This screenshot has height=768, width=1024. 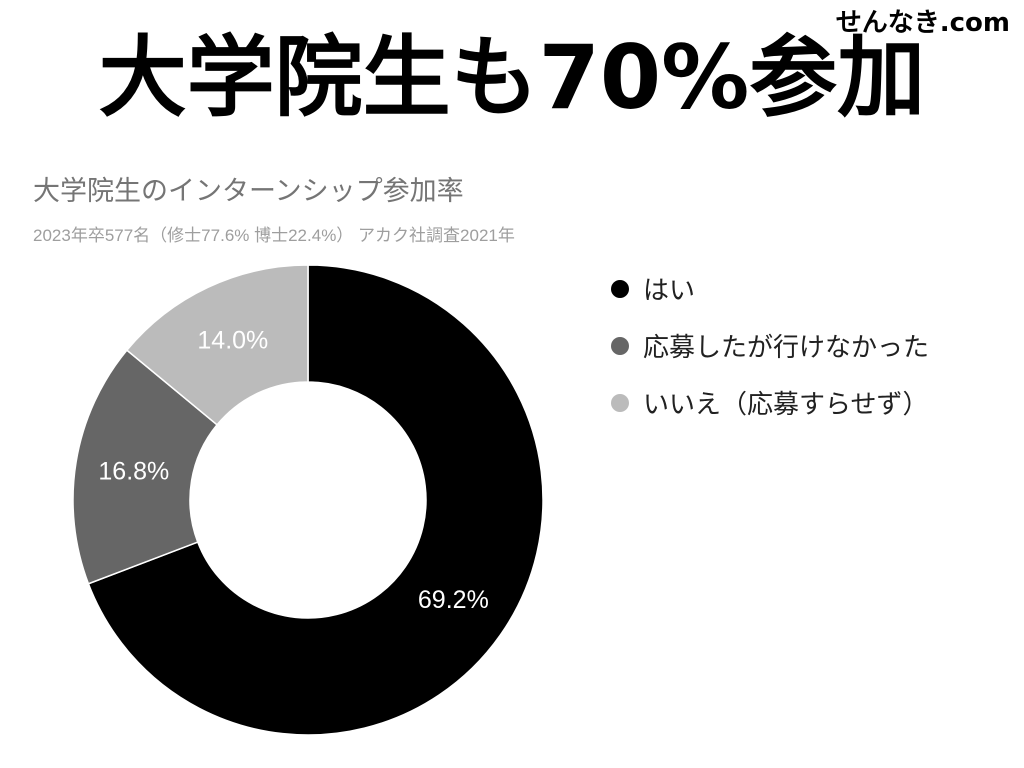 What do you see at coordinates (770, 288) in the screenshot?
I see `legend-item-yes: はい` at bounding box center [770, 288].